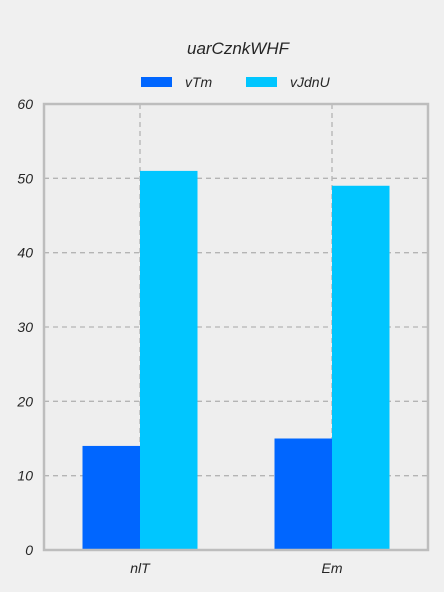 The height and width of the screenshot is (592, 444). Describe the element at coordinates (25, 178) in the screenshot. I see `y-tick-label: 50` at that location.